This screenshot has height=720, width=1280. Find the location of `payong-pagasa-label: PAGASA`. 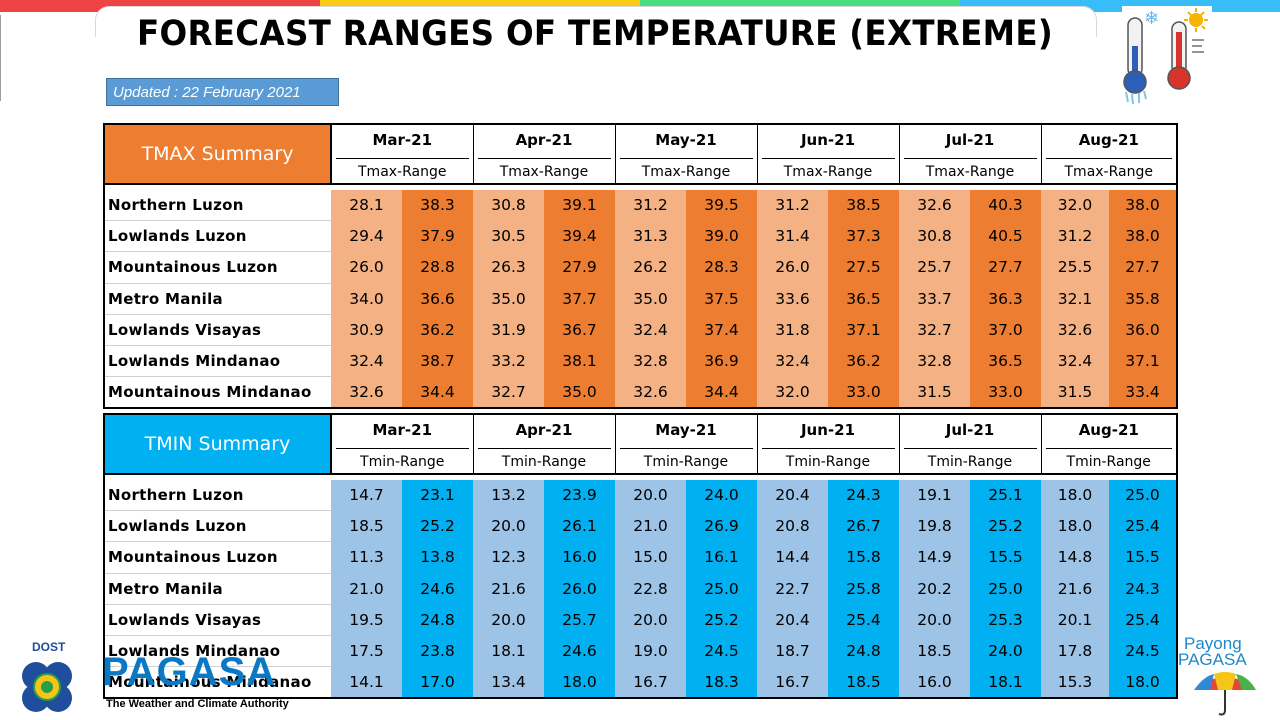

payong-pagasa-label: PAGASA is located at coordinates (1212, 659).